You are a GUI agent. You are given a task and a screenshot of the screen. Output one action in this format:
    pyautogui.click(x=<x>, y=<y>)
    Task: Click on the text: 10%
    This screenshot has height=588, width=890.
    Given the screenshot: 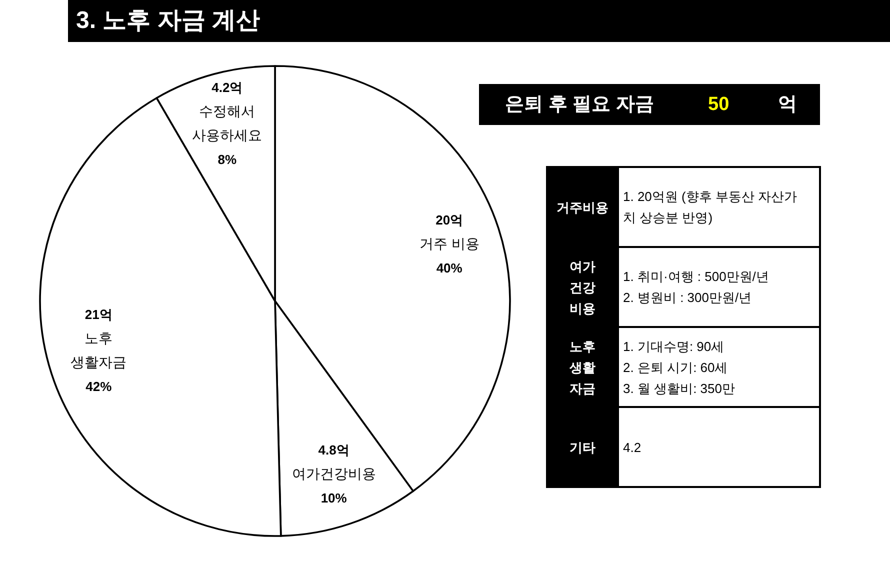 What is the action you would take?
    pyautogui.click(x=334, y=498)
    